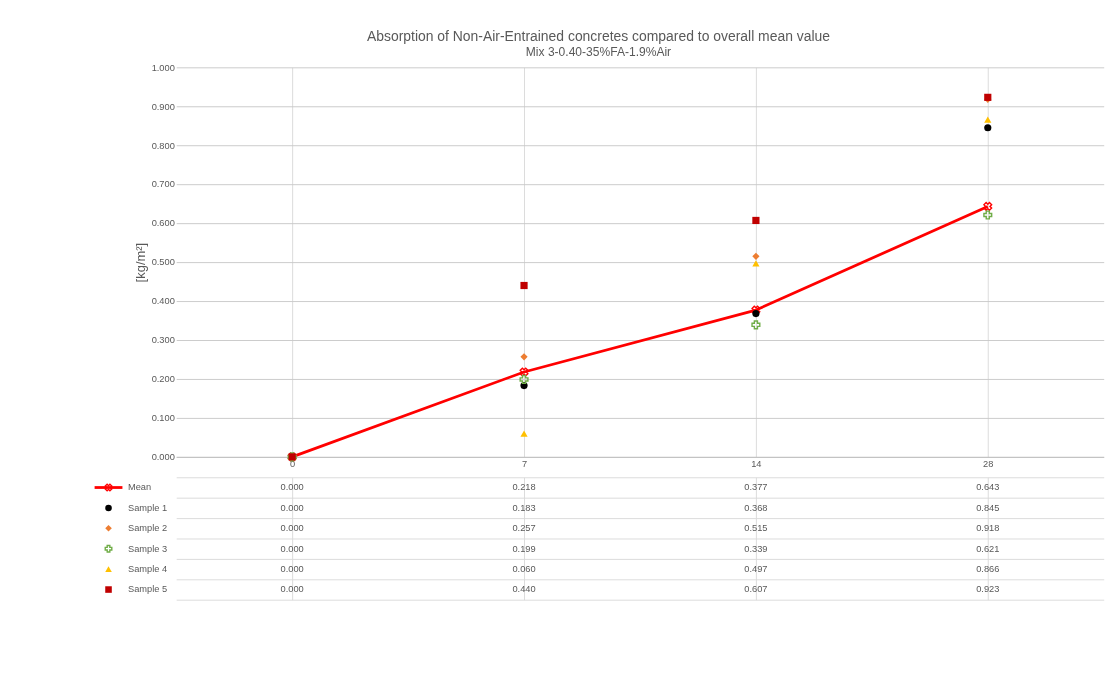  I want to click on data-label: 0.643, so click(988, 487).